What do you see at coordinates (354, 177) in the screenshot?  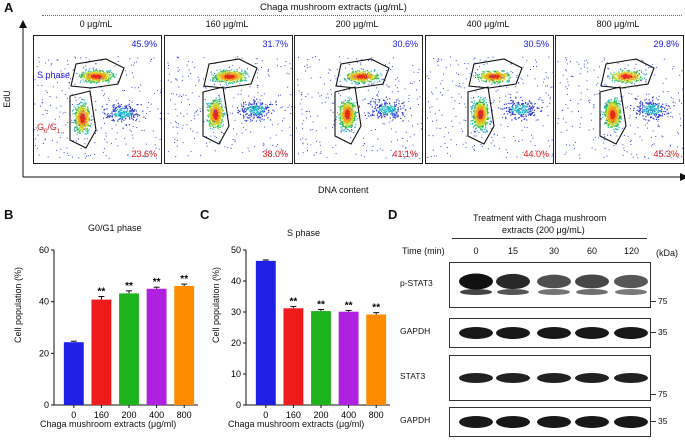 I see `panel-a-x-arrow` at bounding box center [354, 177].